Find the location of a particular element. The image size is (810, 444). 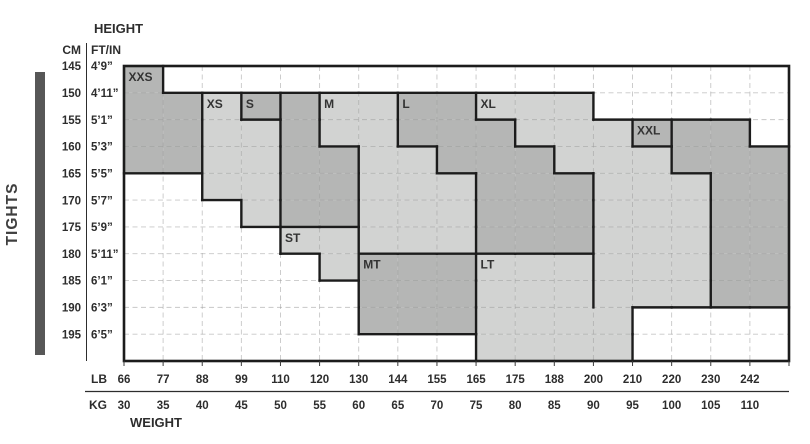

size-label-L: L is located at coordinates (405, 104).